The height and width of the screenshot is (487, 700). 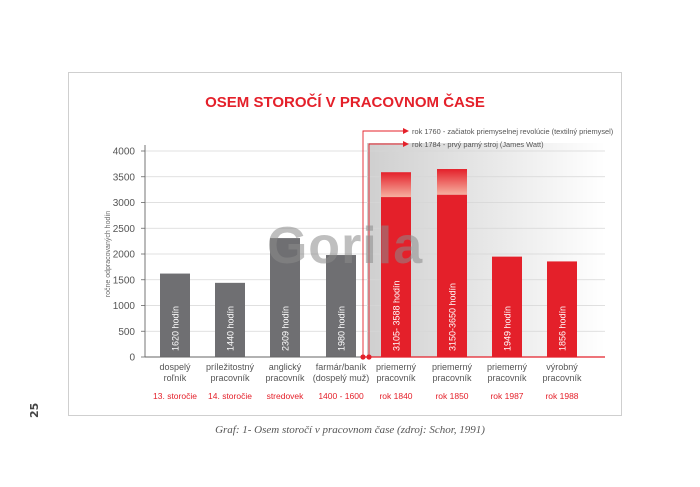 What do you see at coordinates (175, 396) in the screenshot?
I see `period-label: 13. storočie` at bounding box center [175, 396].